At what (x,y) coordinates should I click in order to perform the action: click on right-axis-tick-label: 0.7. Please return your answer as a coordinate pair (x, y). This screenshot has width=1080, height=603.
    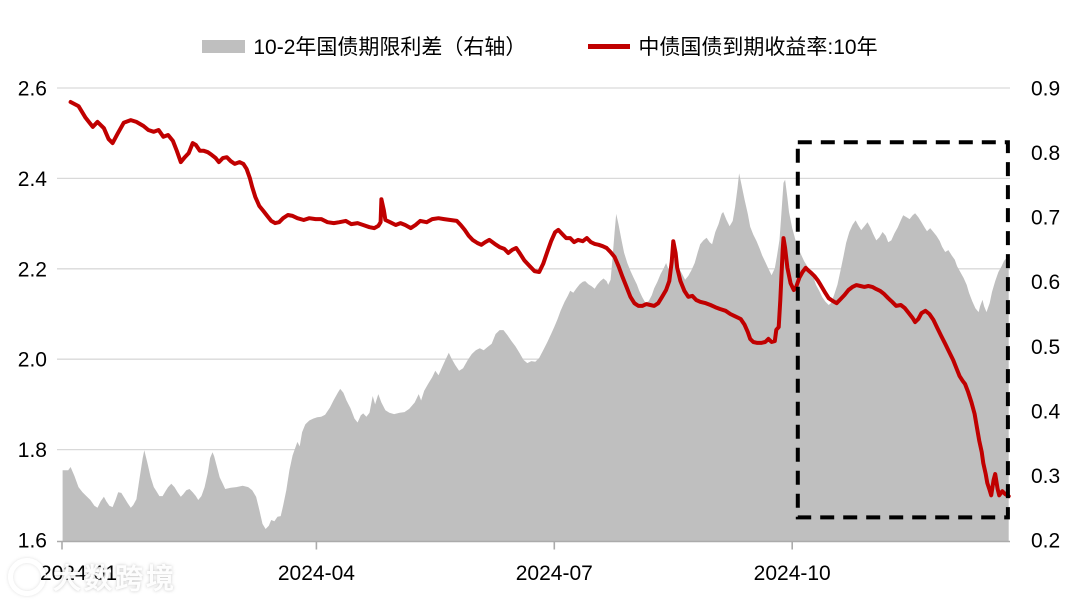
    Looking at the image, I should click on (1045, 218).